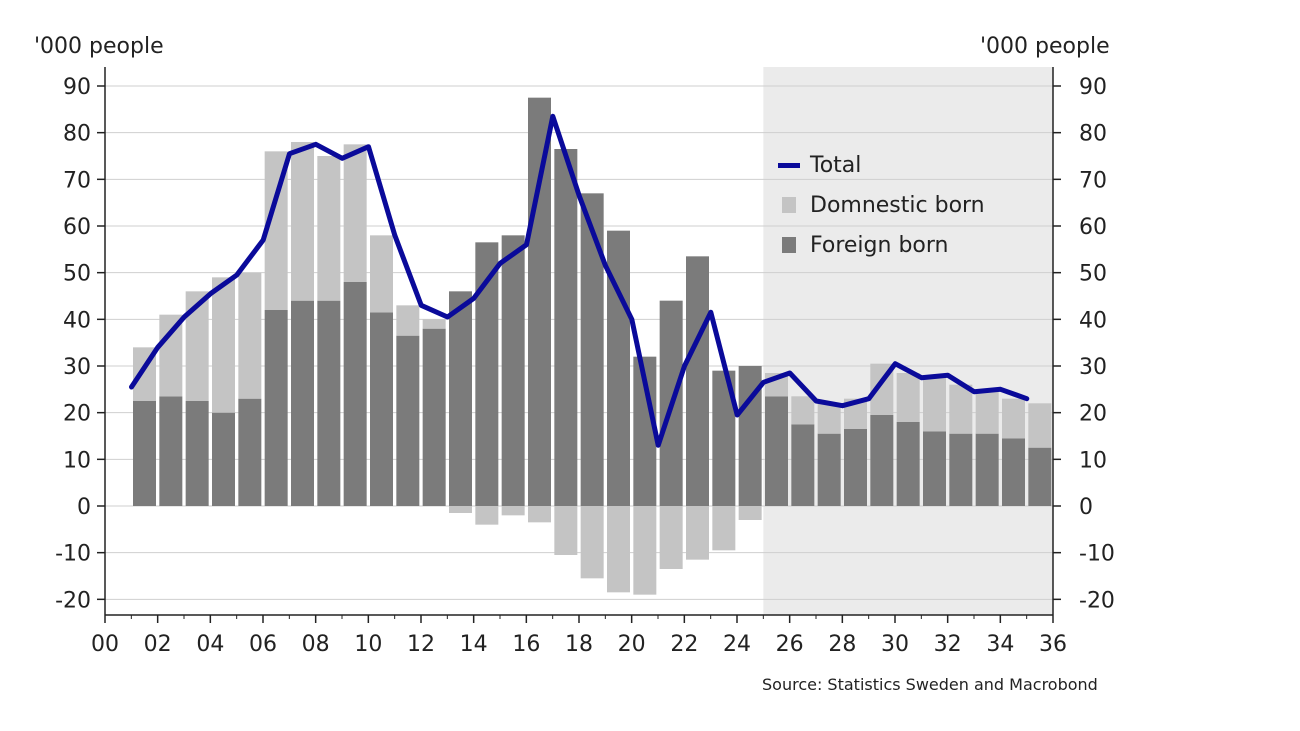 This screenshot has height=731, width=1300. Describe the element at coordinates (460, 509) in the screenshot. I see `bar-domestic-2013` at that location.